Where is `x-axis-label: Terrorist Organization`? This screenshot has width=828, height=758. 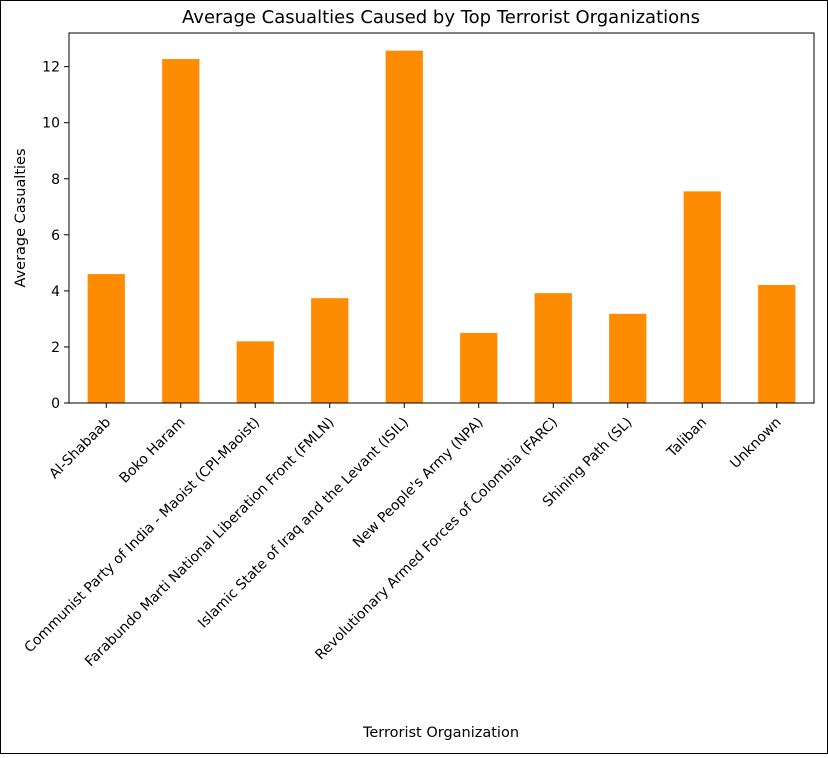
x-axis-label: Terrorist Organization is located at coordinates (440, 733).